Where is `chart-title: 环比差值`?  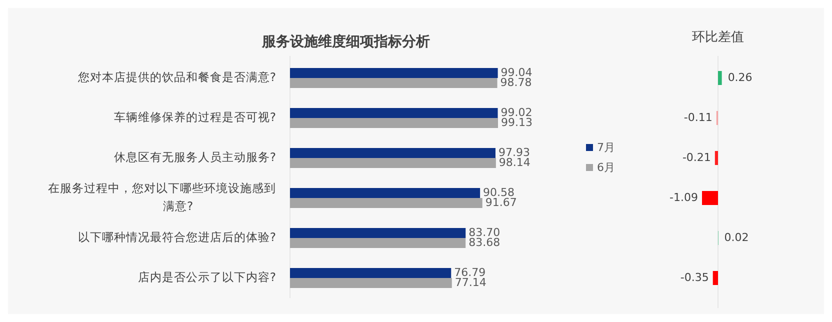 chart-title: 环比差值 is located at coordinates (718, 37).